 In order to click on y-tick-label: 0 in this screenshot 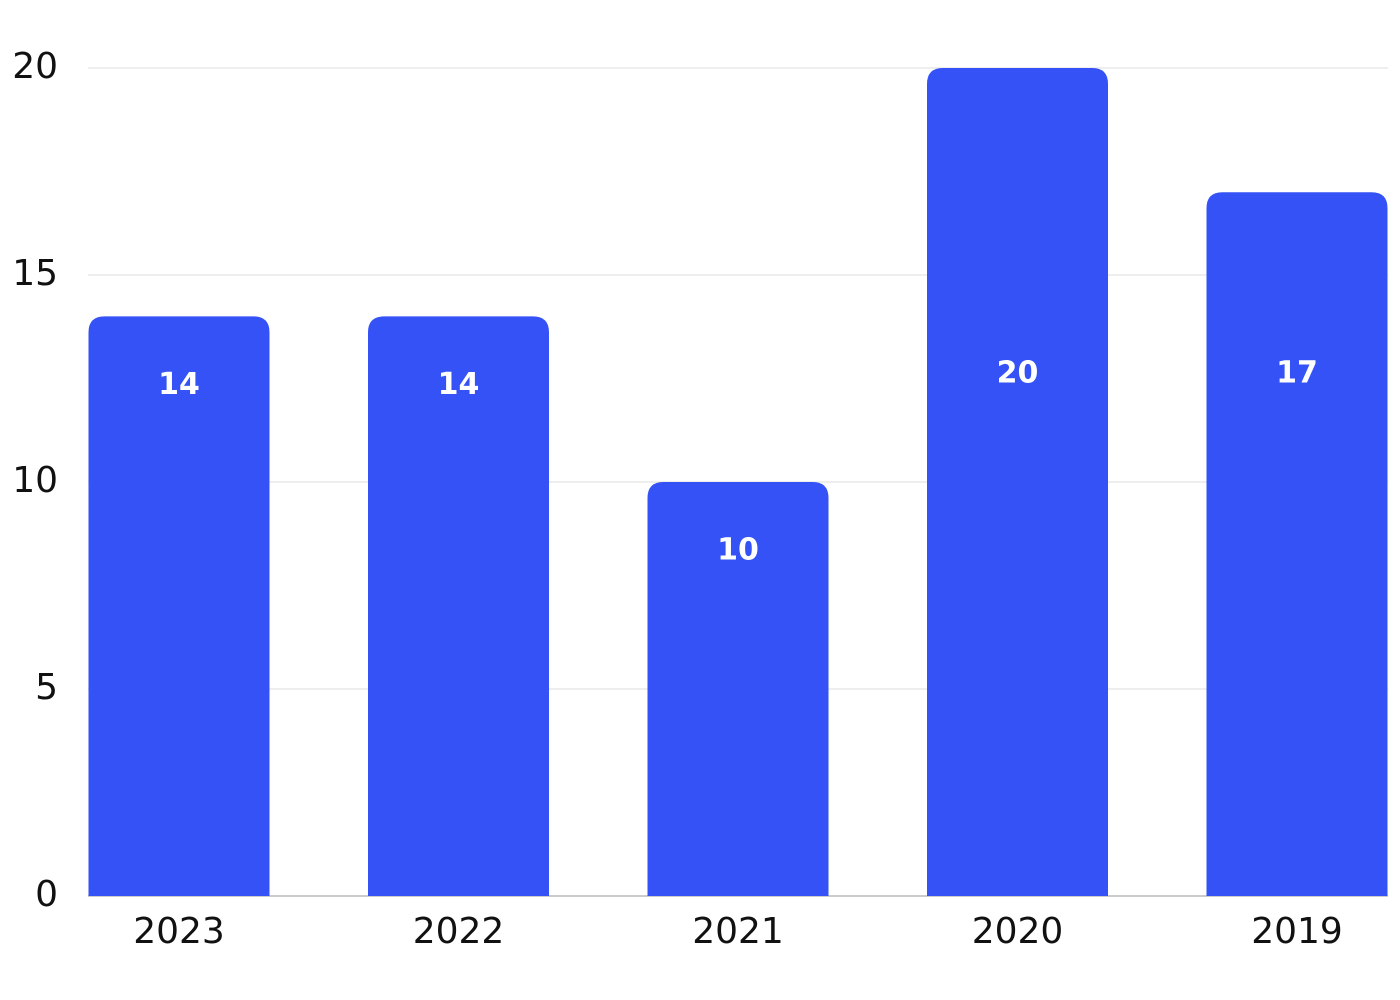, I will do `click(46, 894)`.